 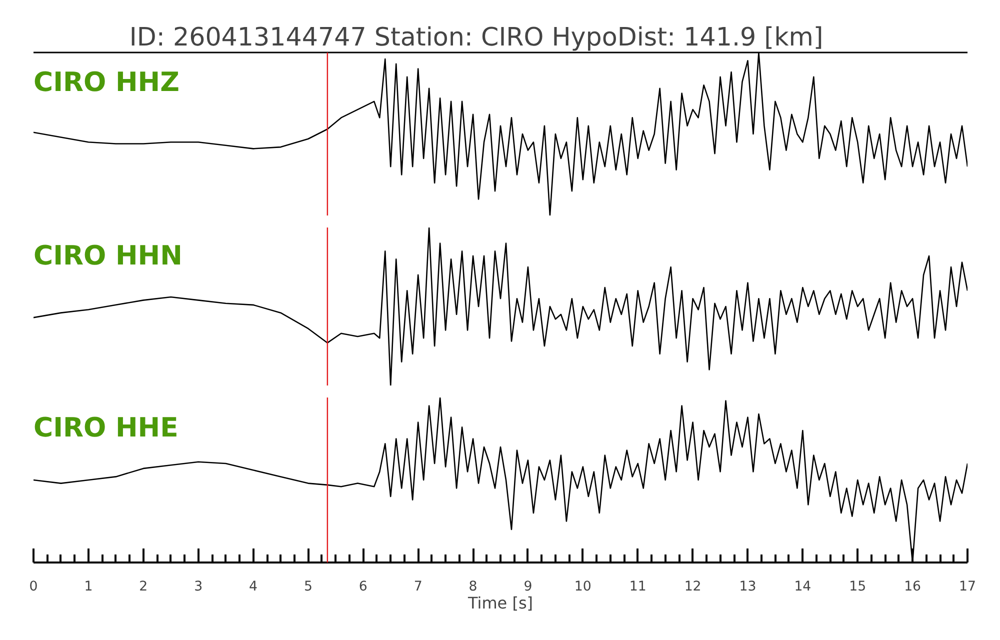 I want to click on chart-title: ID: 260413144747 Station: CIRO HypoDist: 141.9 [km], so click(x=476, y=37).